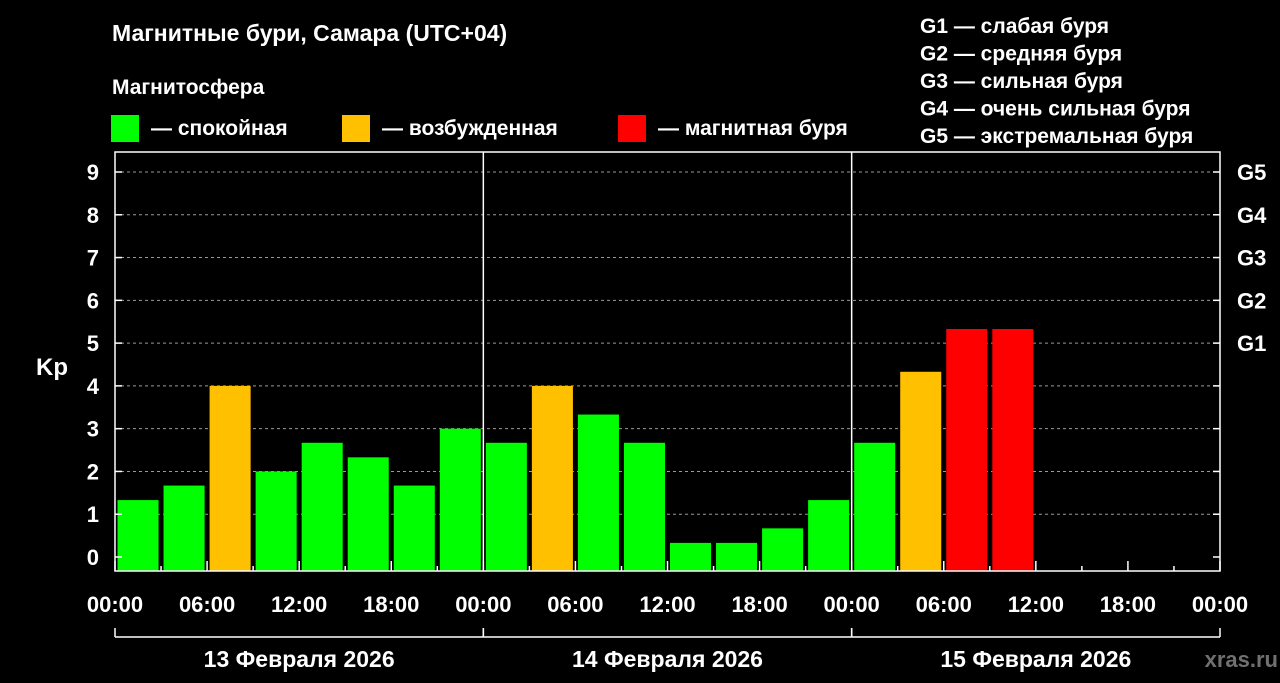  I want to click on g-scale-label-g4: G4, so click(1252, 215).